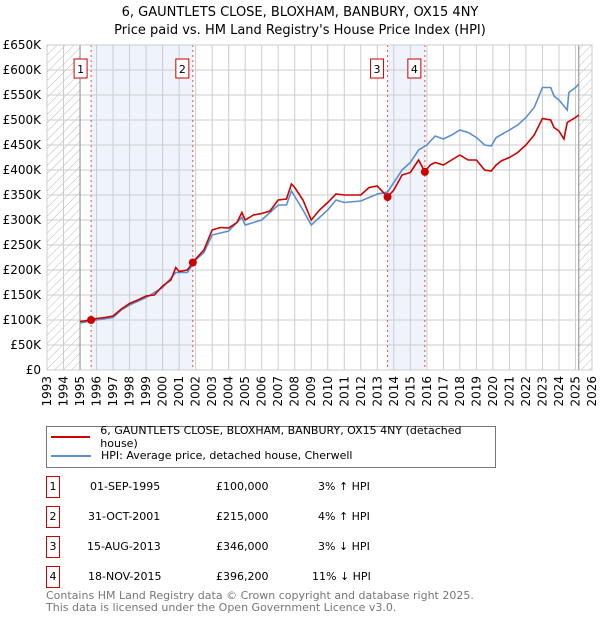 The image size is (600, 620). What do you see at coordinates (125, 576) in the screenshot?
I see `sale-date: 18-NOV-2015` at bounding box center [125, 576].